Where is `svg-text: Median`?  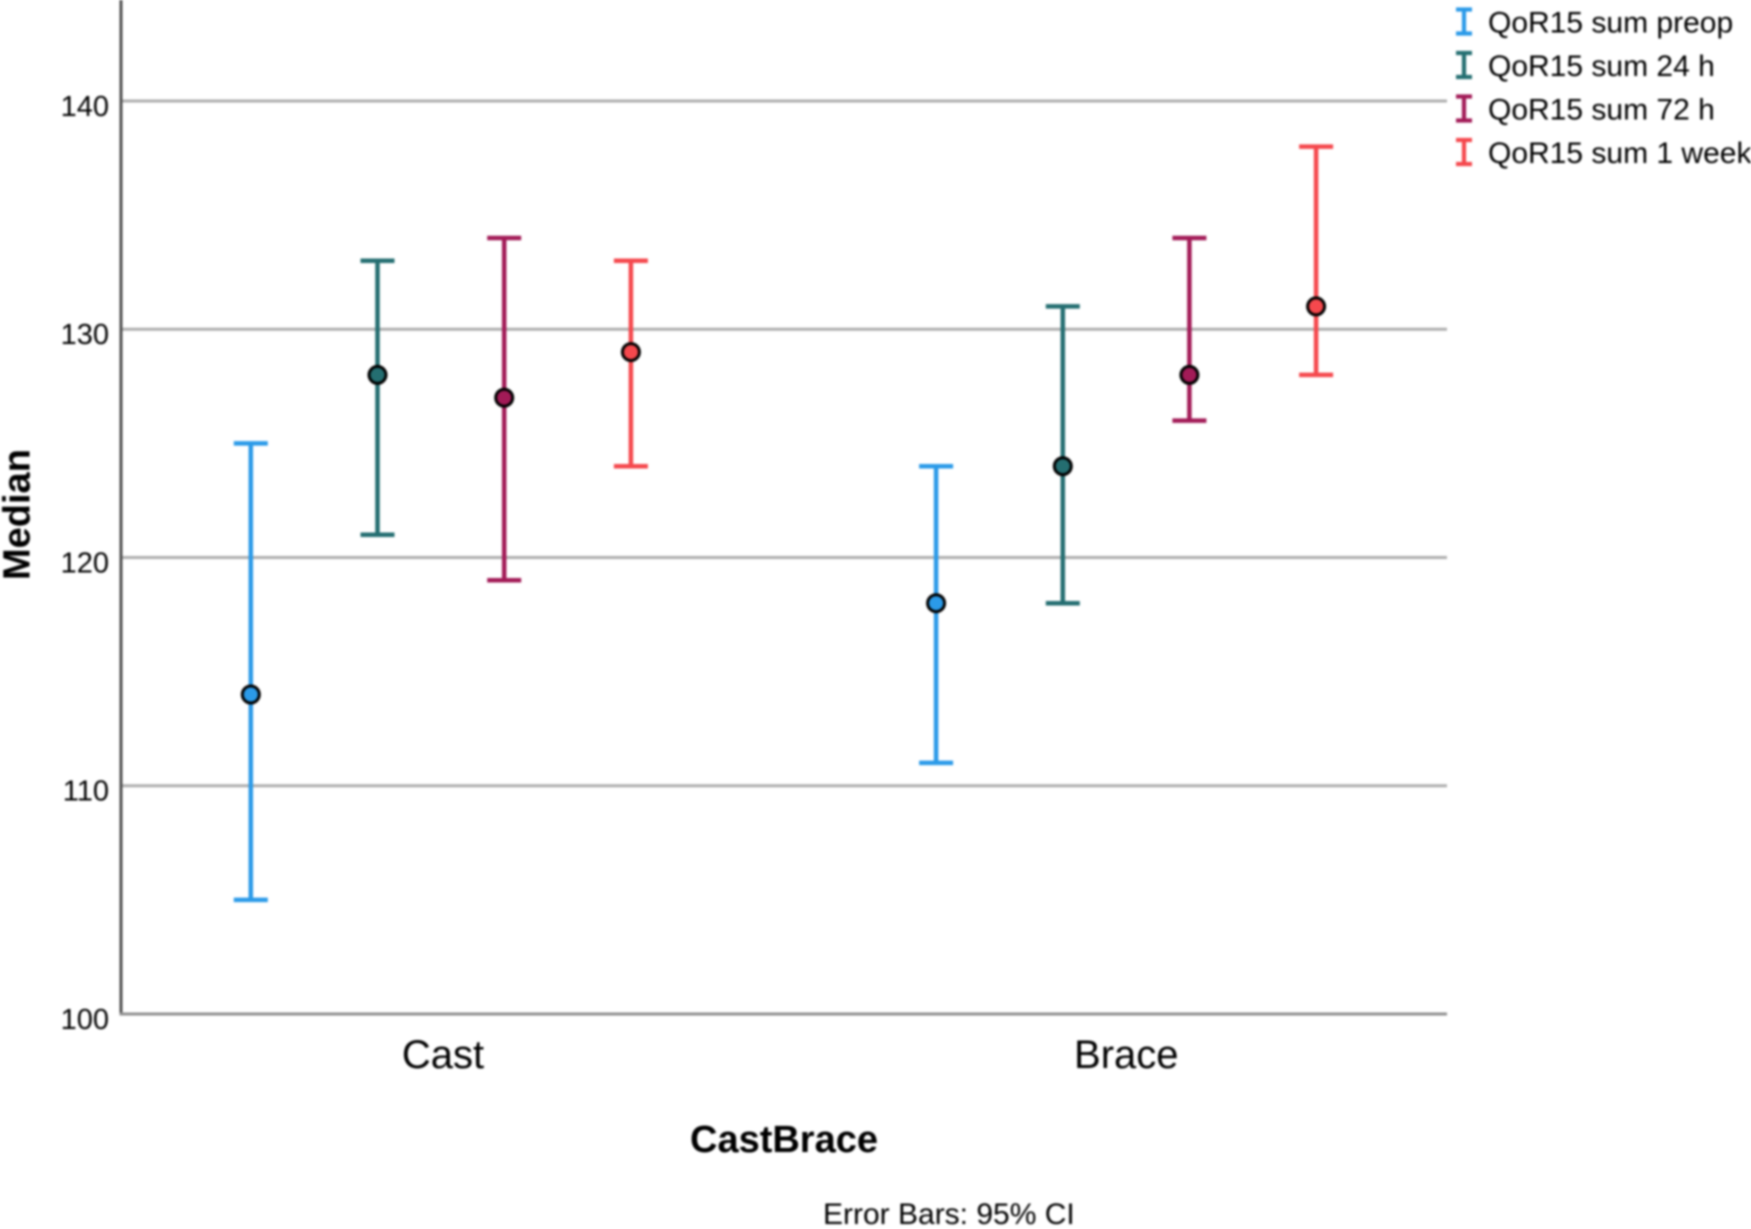
svg-text: Median is located at coordinates (19, 514).